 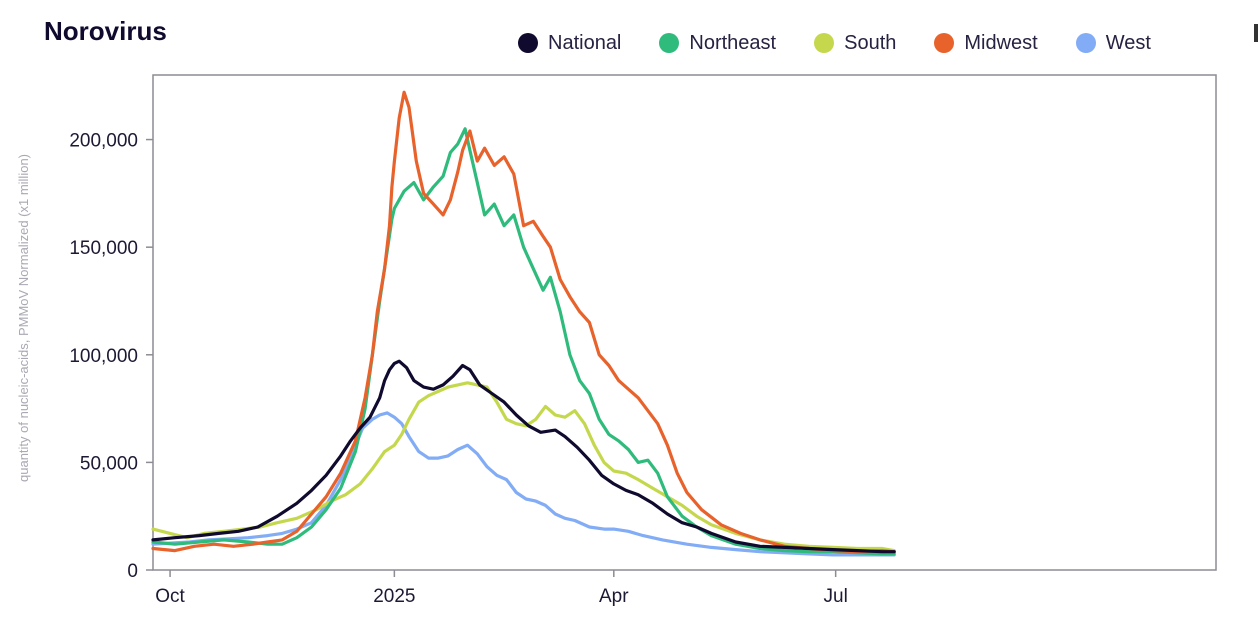 I want to click on series-line-west, so click(x=523, y=484).